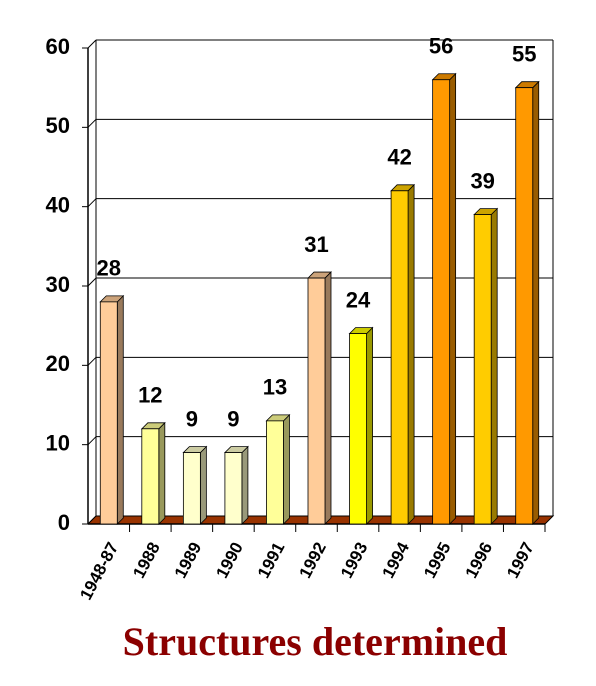 The width and height of the screenshot is (596, 686). I want to click on value-label: 39, so click(482, 180).